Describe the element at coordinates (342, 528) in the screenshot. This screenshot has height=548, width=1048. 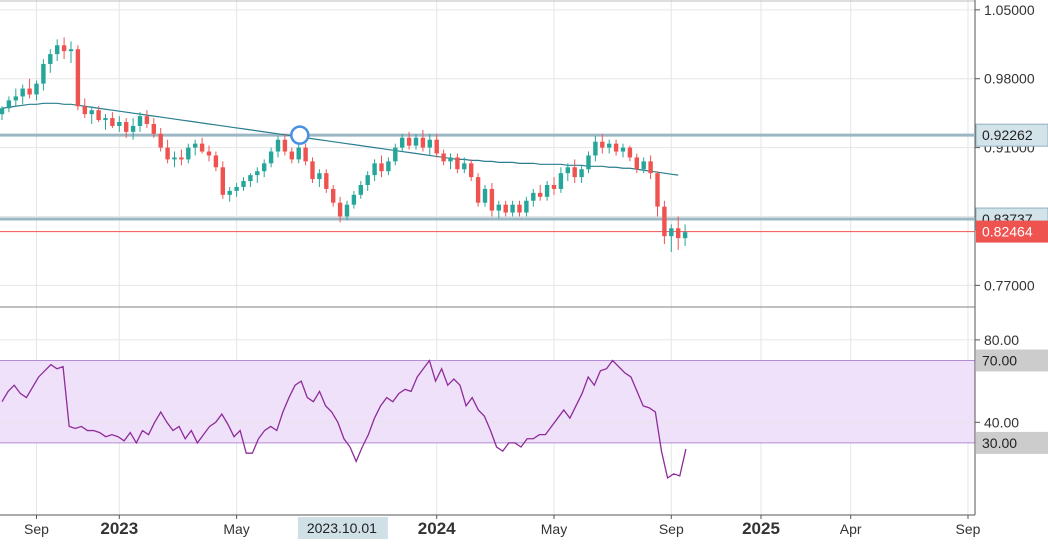
I see `crosshair-date-label: 2023.10.01` at that location.